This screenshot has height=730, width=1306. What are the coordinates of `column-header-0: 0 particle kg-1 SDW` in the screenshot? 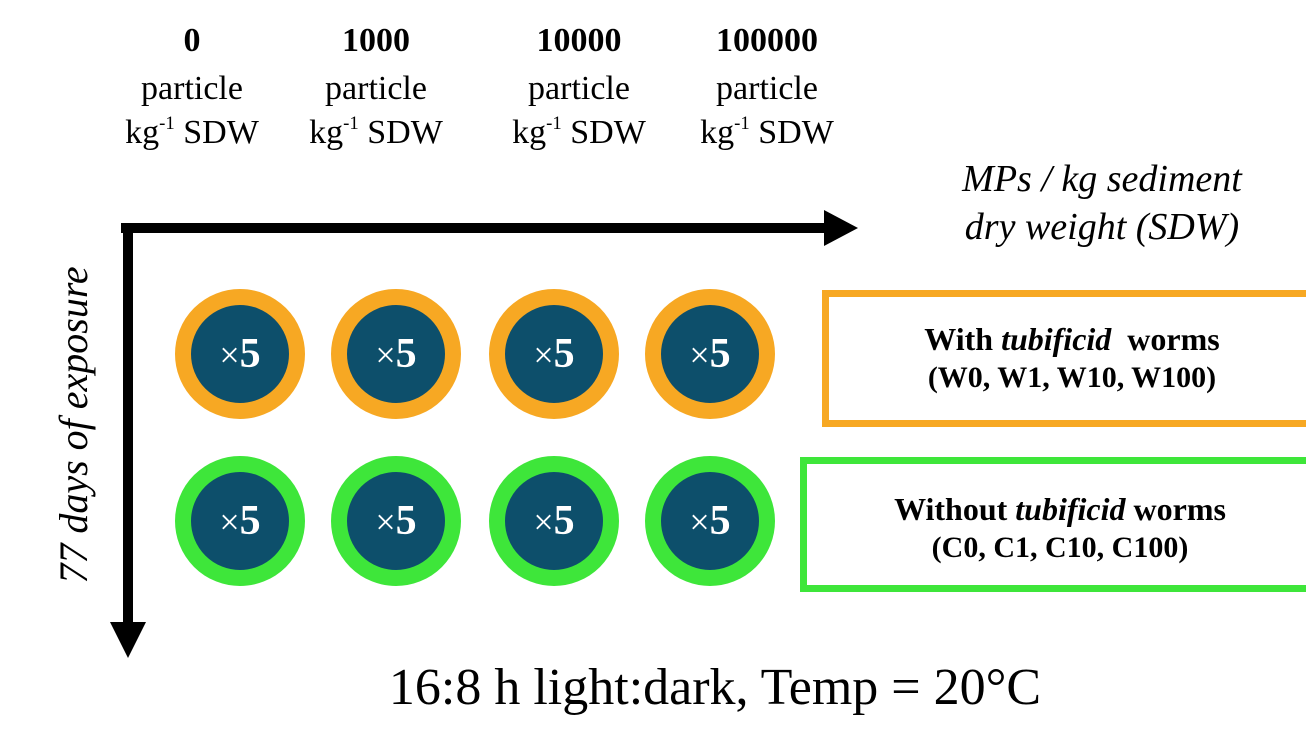 It's located at (192, 92).